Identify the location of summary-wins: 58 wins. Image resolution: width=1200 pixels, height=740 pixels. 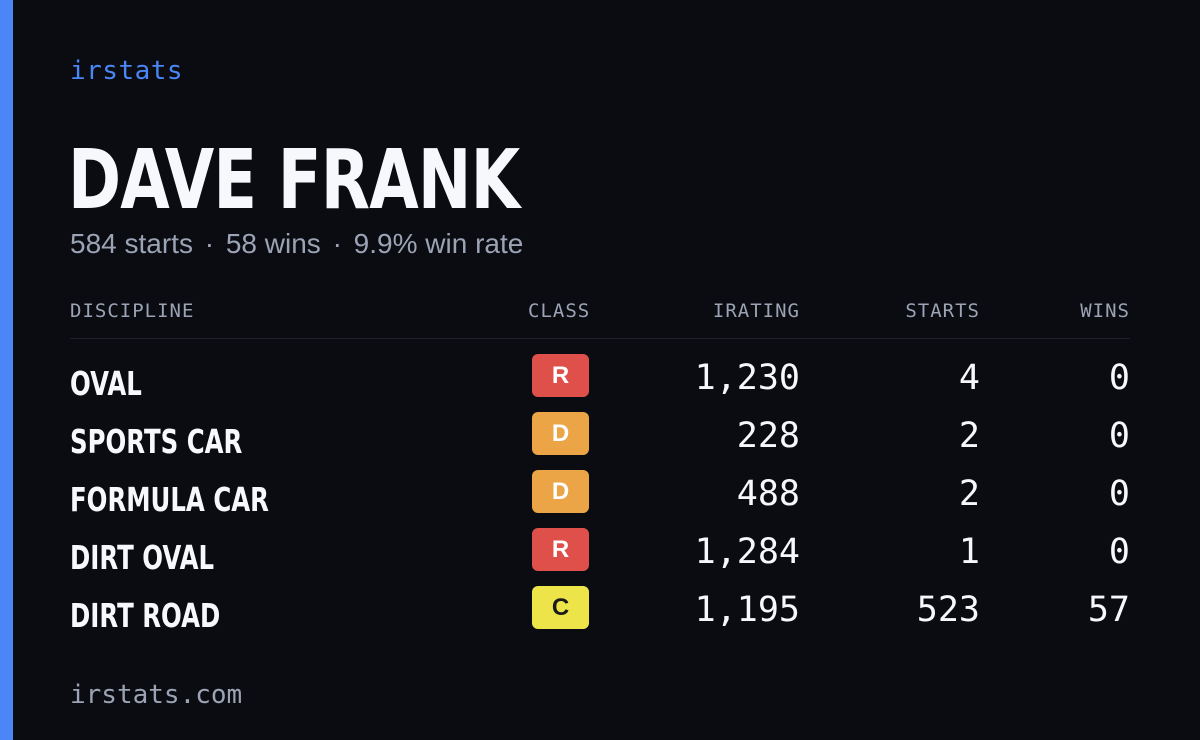
(273, 243).